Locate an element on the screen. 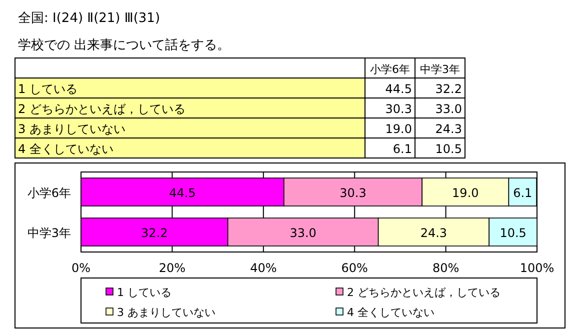 The width and height of the screenshot is (581, 335). text: 3 あまりしていない is located at coordinates (72, 129).